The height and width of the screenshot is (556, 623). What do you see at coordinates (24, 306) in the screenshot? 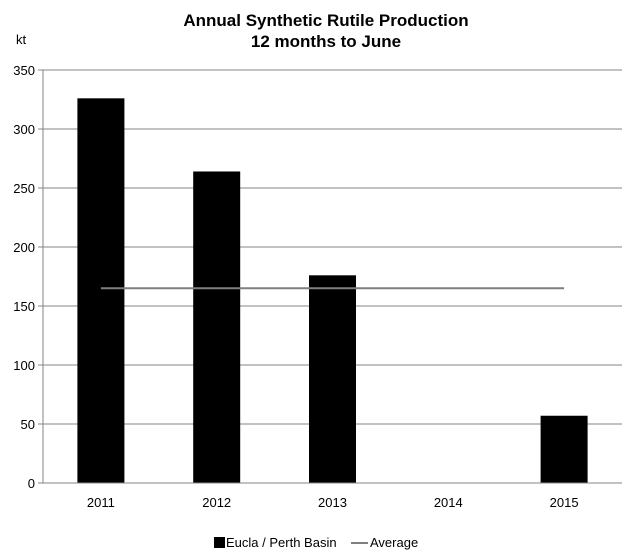
I see `y-tick-label-150: 150` at bounding box center [24, 306].